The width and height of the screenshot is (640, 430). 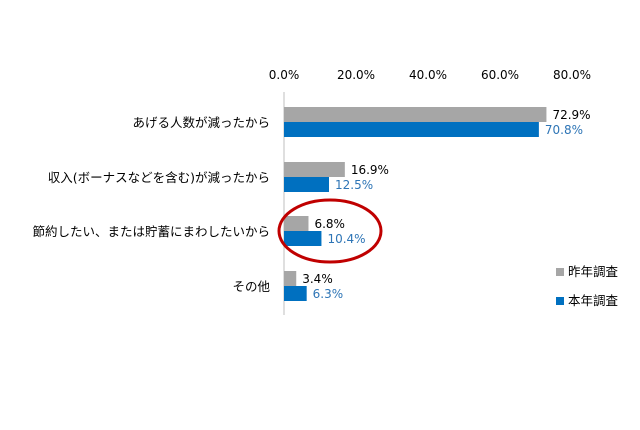 I want to click on category-label: 収入(ボーナスなどを含む)が減ったから, so click(x=159, y=177).